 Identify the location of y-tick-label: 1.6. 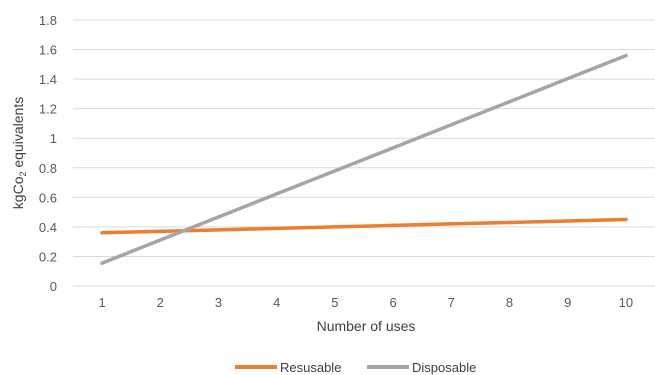
(48, 50).